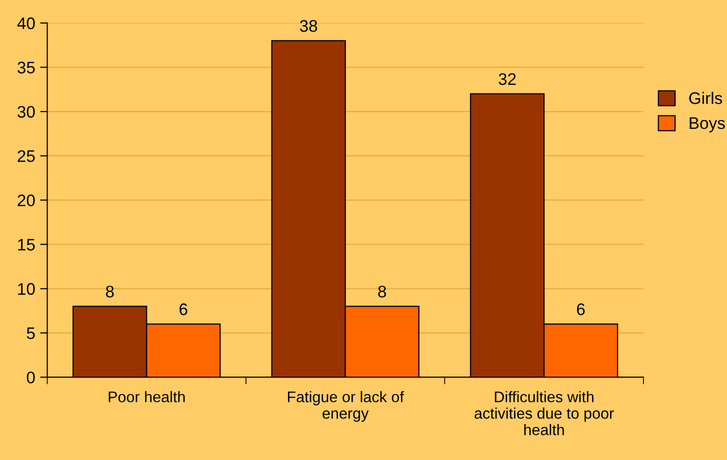 The height and width of the screenshot is (460, 727). What do you see at coordinates (26, 23) in the screenshot?
I see `y-tick-label: 40` at bounding box center [26, 23].